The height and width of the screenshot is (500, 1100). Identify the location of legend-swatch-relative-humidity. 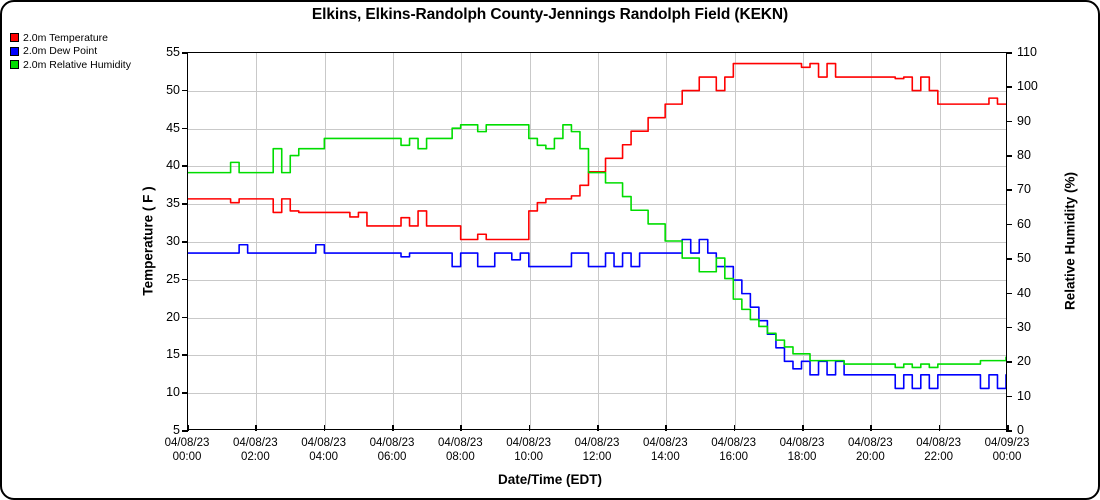
(14, 65).